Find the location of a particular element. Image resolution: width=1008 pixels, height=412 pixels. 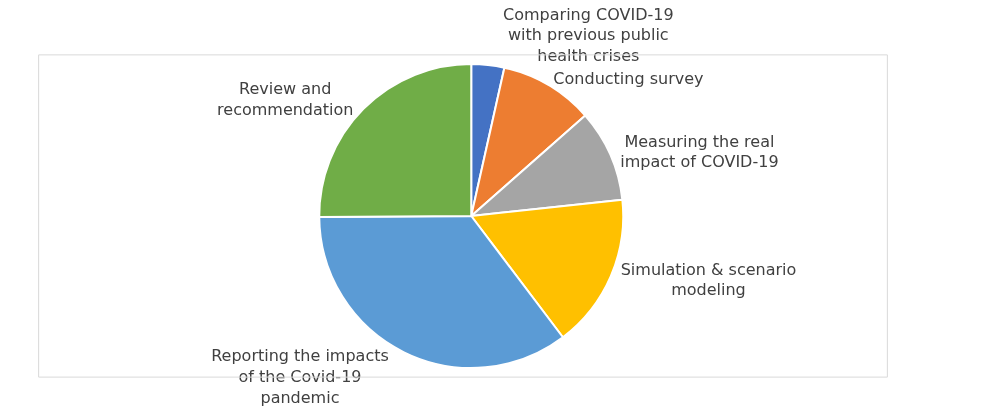

slice-label: Comparing COVID-19 with previous public health crises is located at coordinates (588, 35).